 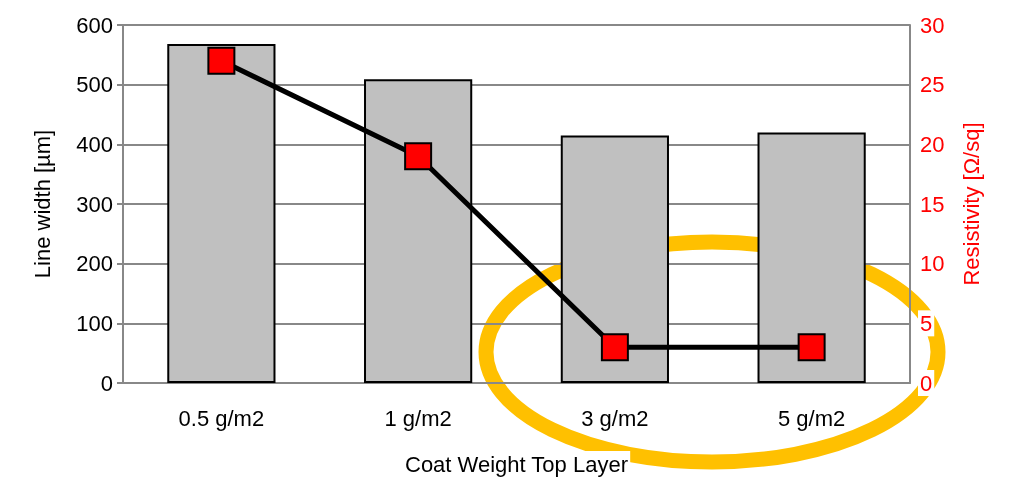 What do you see at coordinates (94, 204) in the screenshot?
I see `y-tick-label: 300` at bounding box center [94, 204].